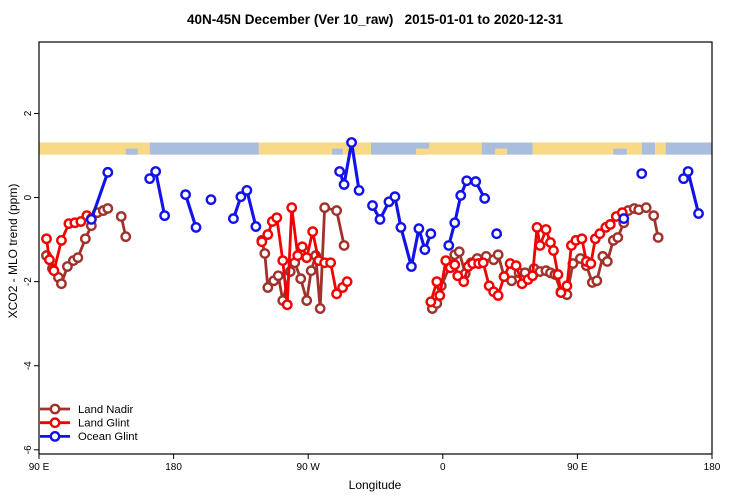 The height and width of the screenshot is (500, 750). I want to click on y-tick-label: -6, so click(28, 449).